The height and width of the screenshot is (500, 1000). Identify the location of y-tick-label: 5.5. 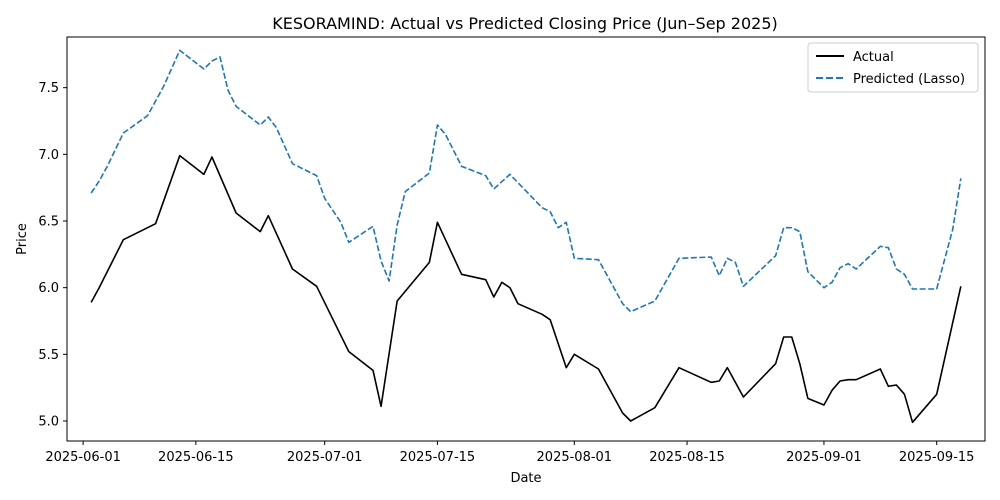
(48, 355).